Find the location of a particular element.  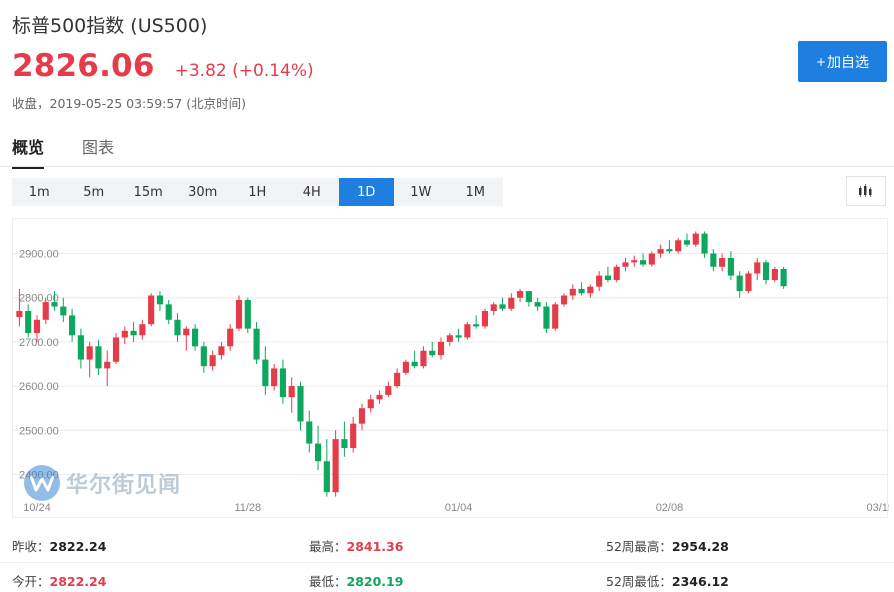

stat-high: 最高：2841.36 is located at coordinates (356, 546).